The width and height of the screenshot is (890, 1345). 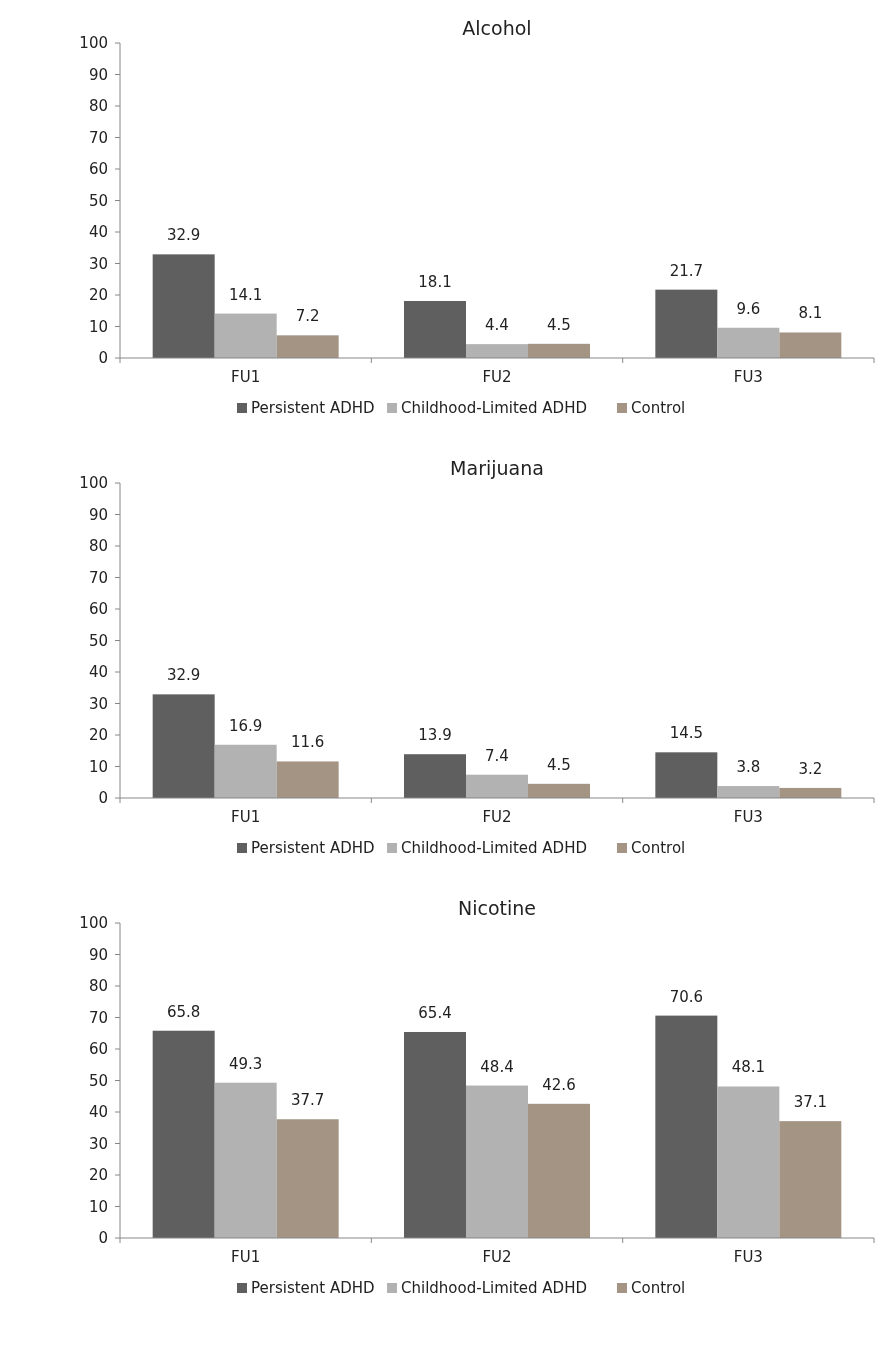 What do you see at coordinates (497, 28) in the screenshot?
I see `chart-title: Alcohol` at bounding box center [497, 28].